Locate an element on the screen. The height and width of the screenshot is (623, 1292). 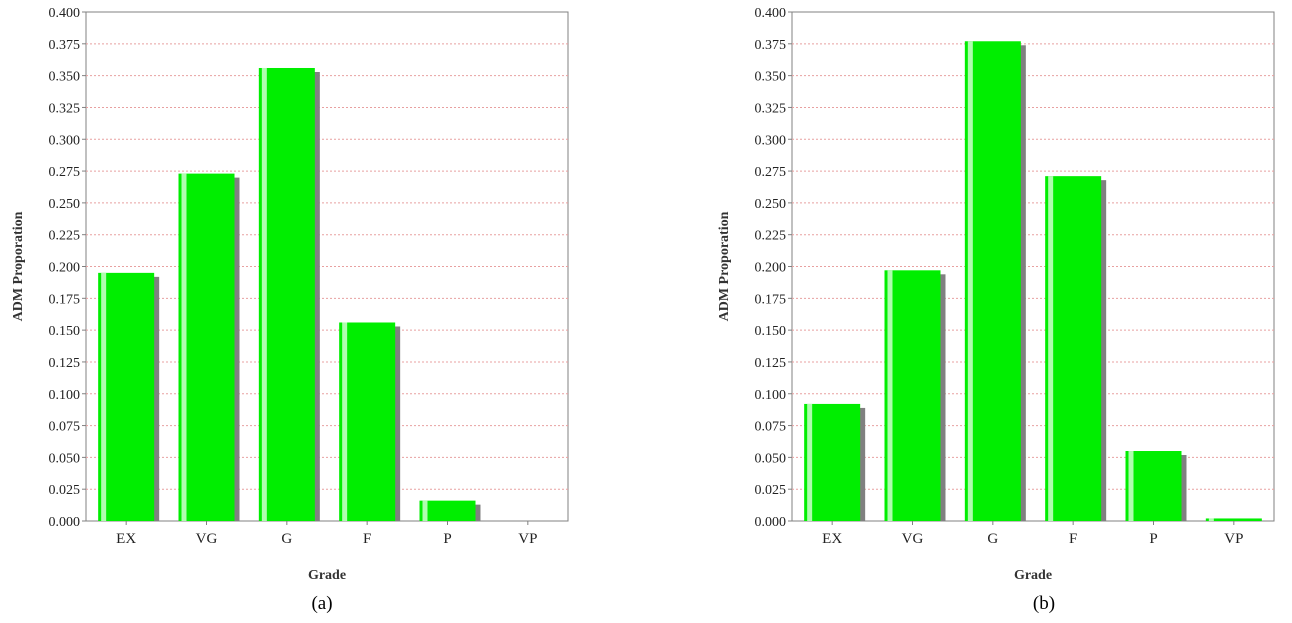
bar-vp is located at coordinates (1233, 519).